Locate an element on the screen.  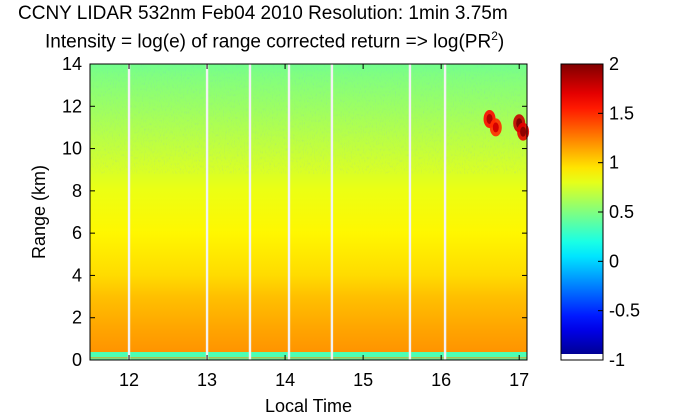
colorbar: -1 -0.5 0 0.5 1 1.5 2 is located at coordinates (600, 212).